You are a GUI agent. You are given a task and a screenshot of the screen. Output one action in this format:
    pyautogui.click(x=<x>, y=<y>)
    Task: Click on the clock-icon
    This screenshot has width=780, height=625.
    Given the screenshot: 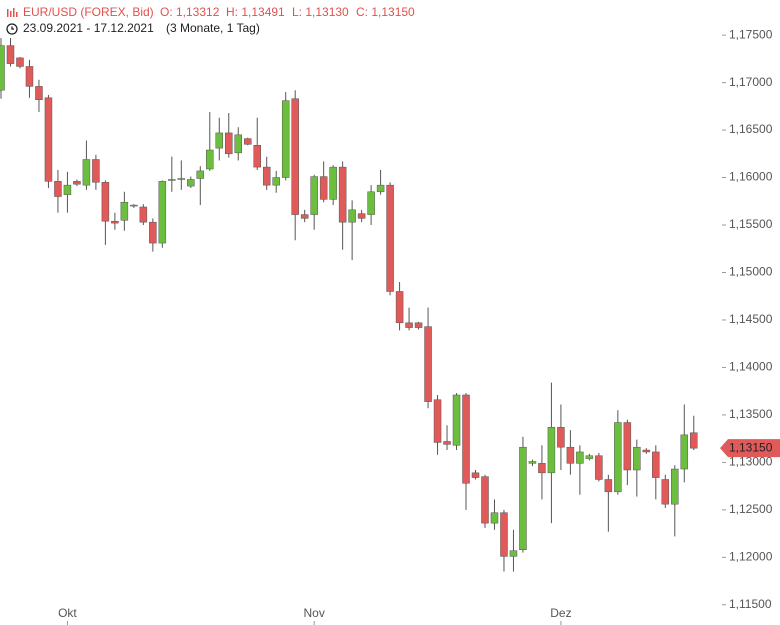 What is the action you would take?
    pyautogui.click(x=12, y=29)
    